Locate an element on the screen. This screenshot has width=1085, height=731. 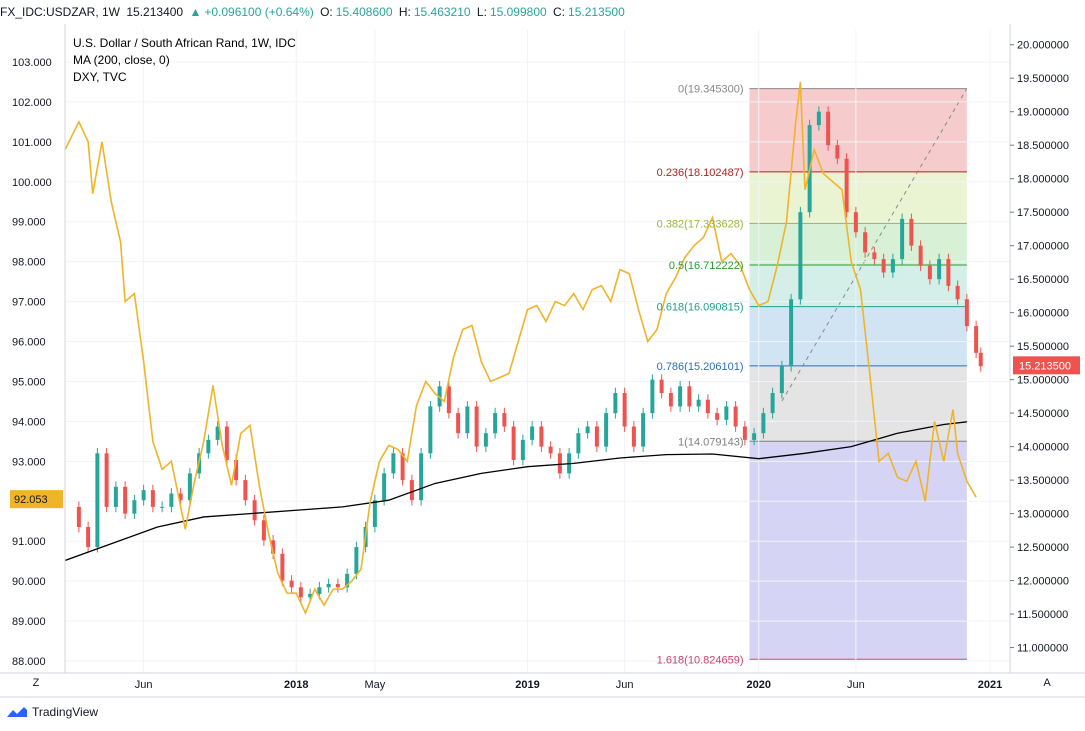
right-tick-label: 15.000000 is located at coordinates (1043, 381).